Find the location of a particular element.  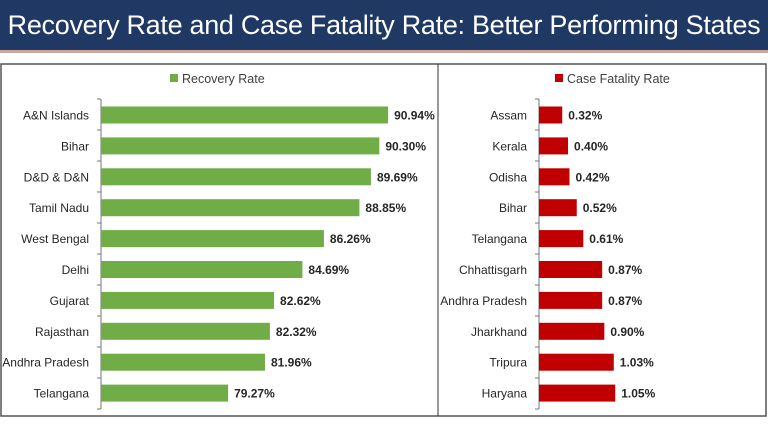

data-label: 90.94% is located at coordinates (414, 116).